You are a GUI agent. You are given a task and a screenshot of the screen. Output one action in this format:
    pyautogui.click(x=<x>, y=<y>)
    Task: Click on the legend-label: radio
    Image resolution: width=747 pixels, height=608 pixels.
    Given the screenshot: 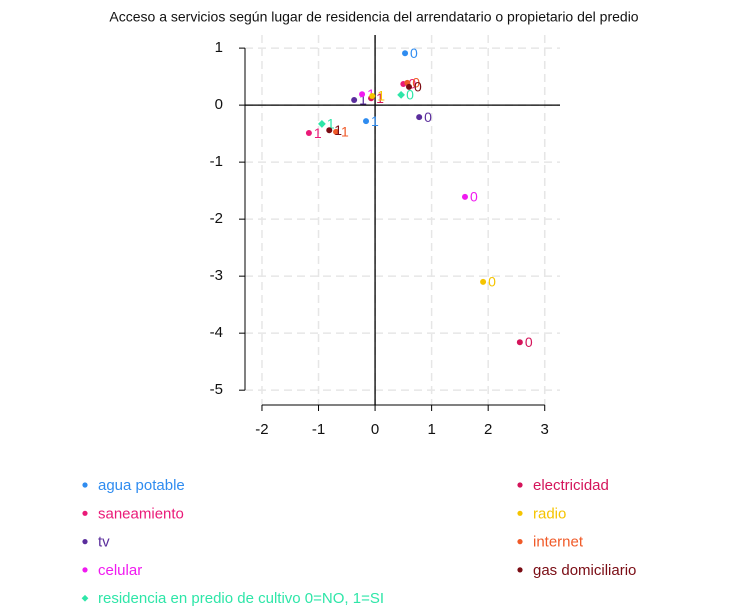 What is the action you would take?
    pyautogui.click(x=549, y=513)
    